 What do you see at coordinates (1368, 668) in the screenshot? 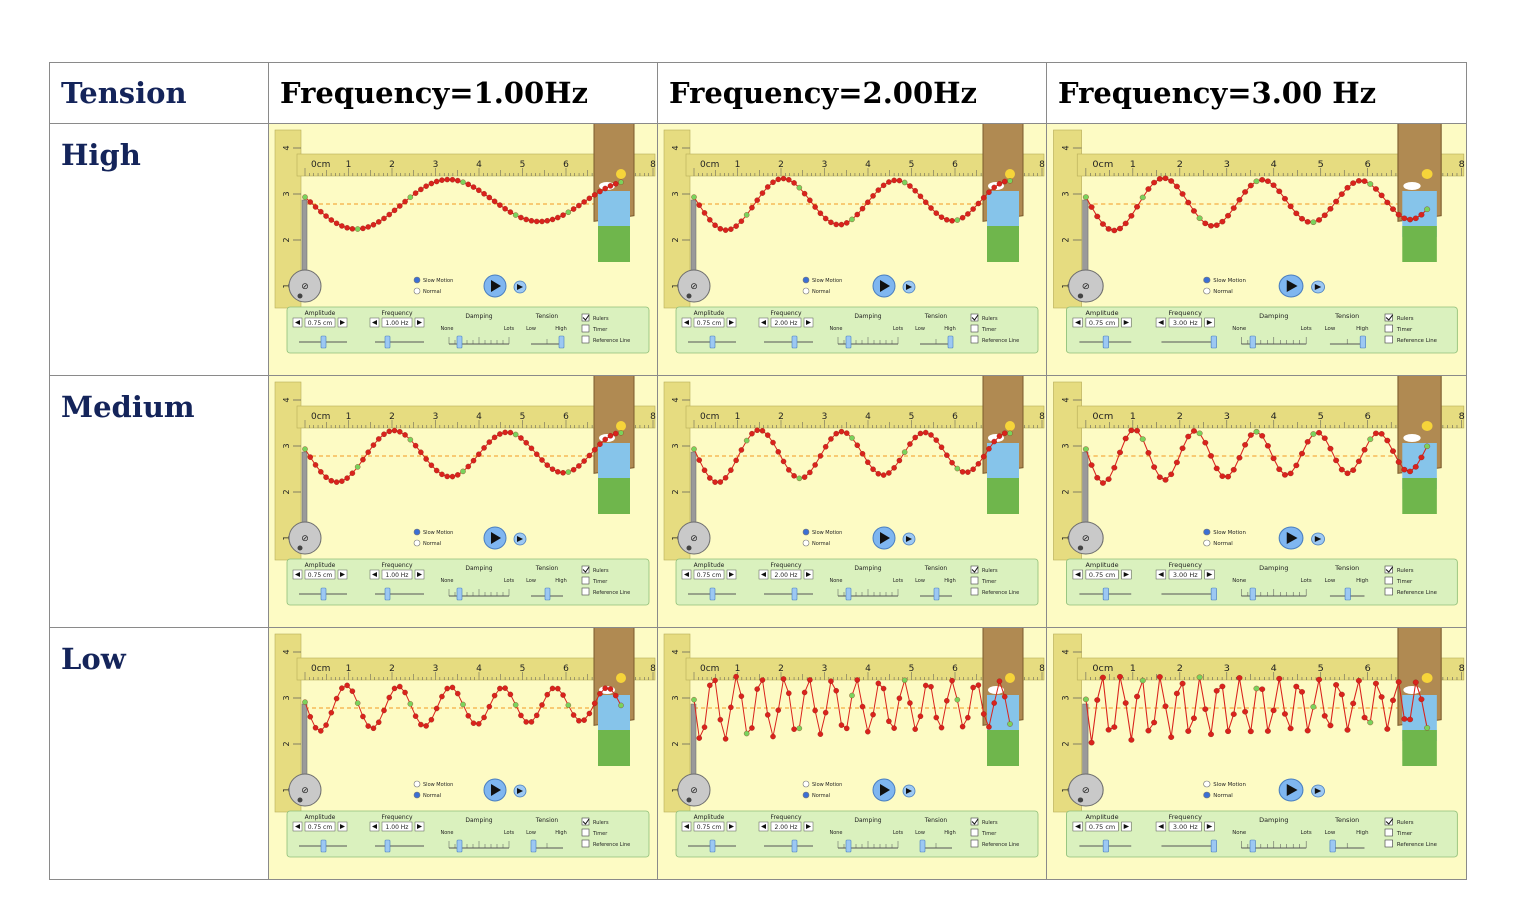
I see `ruler-label: 6` at bounding box center [1368, 668].